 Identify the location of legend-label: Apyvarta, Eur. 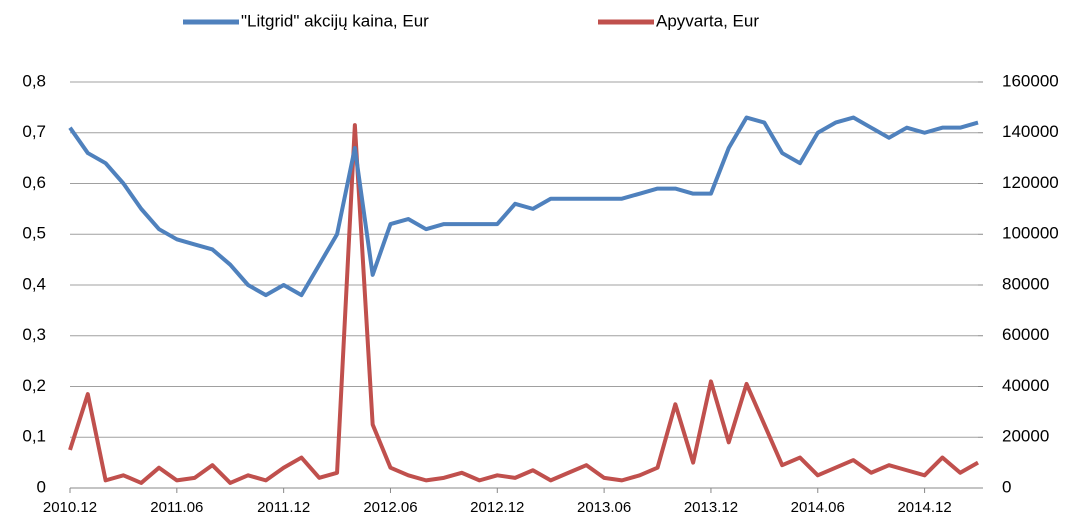
(707, 20).